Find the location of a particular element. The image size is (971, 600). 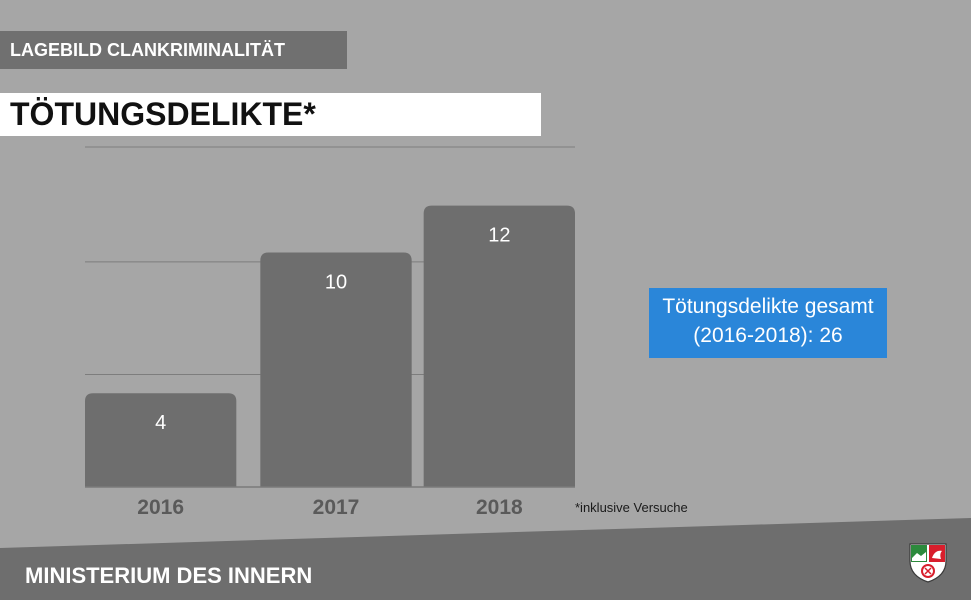

ministry-name: MINISTERIUM DES INNERN is located at coordinates (169, 575).